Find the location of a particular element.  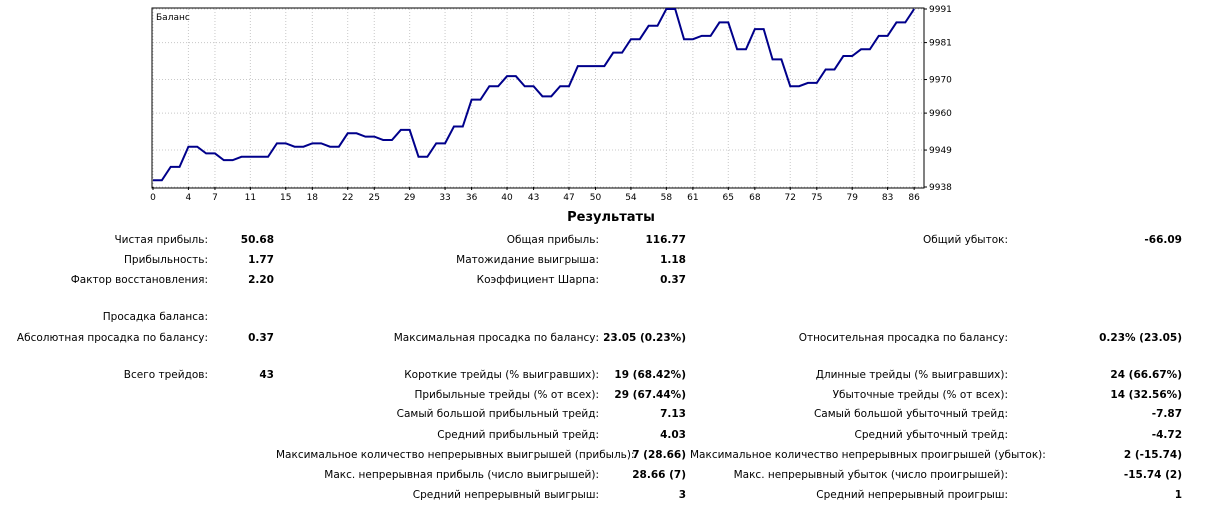

x-tick-label: 11 is located at coordinates (250, 198).